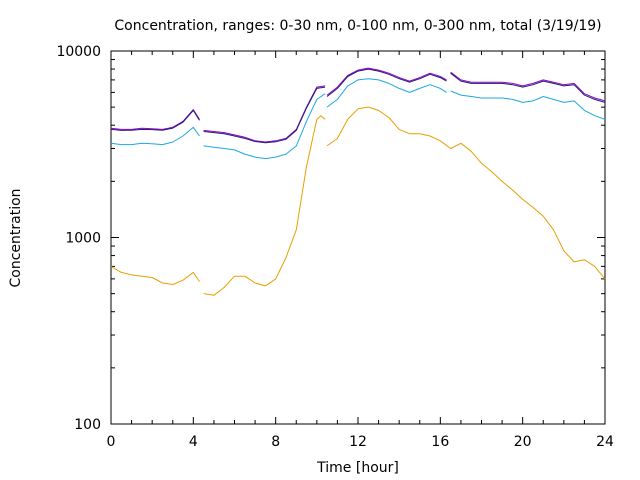 The image size is (640, 480). I want to click on x-tick-label: 20, so click(523, 442).